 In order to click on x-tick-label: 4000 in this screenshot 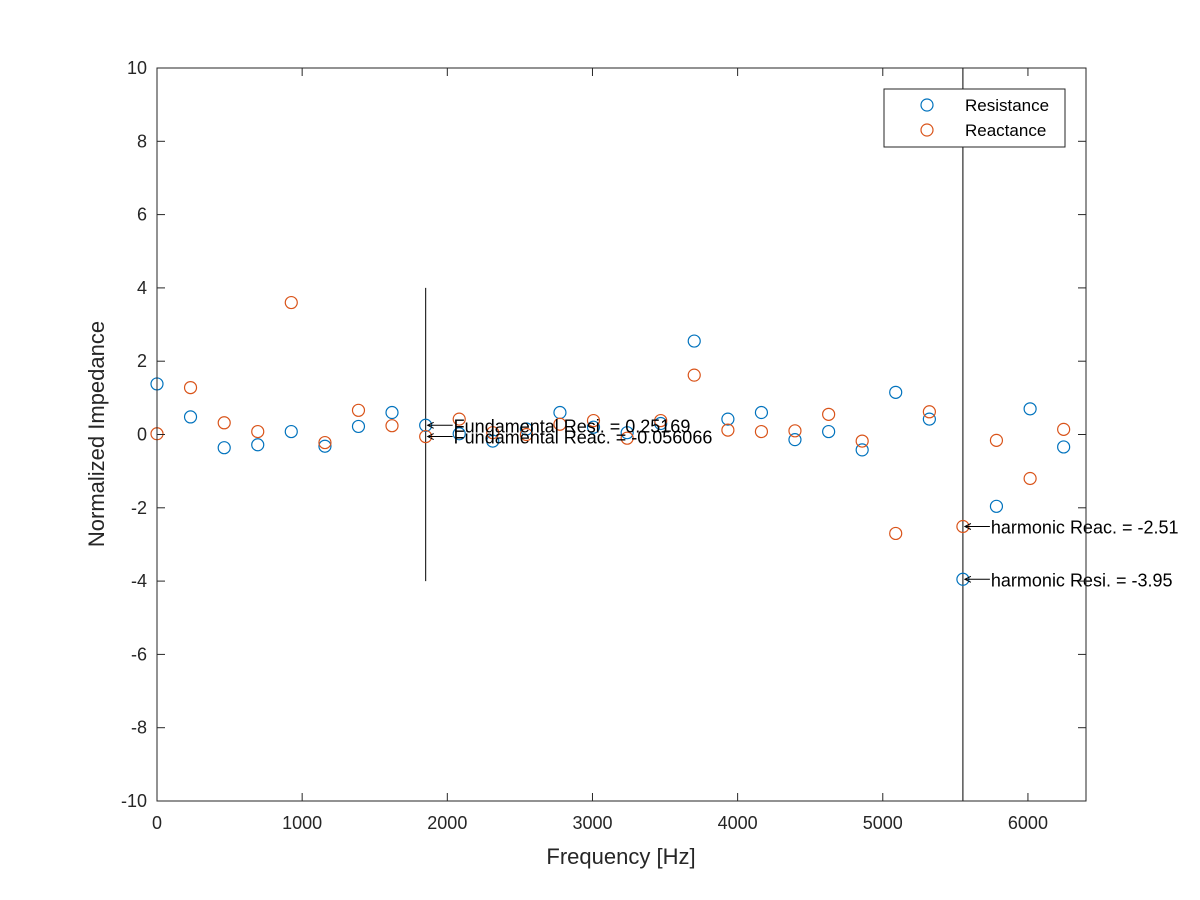, I will do `click(738, 823)`.